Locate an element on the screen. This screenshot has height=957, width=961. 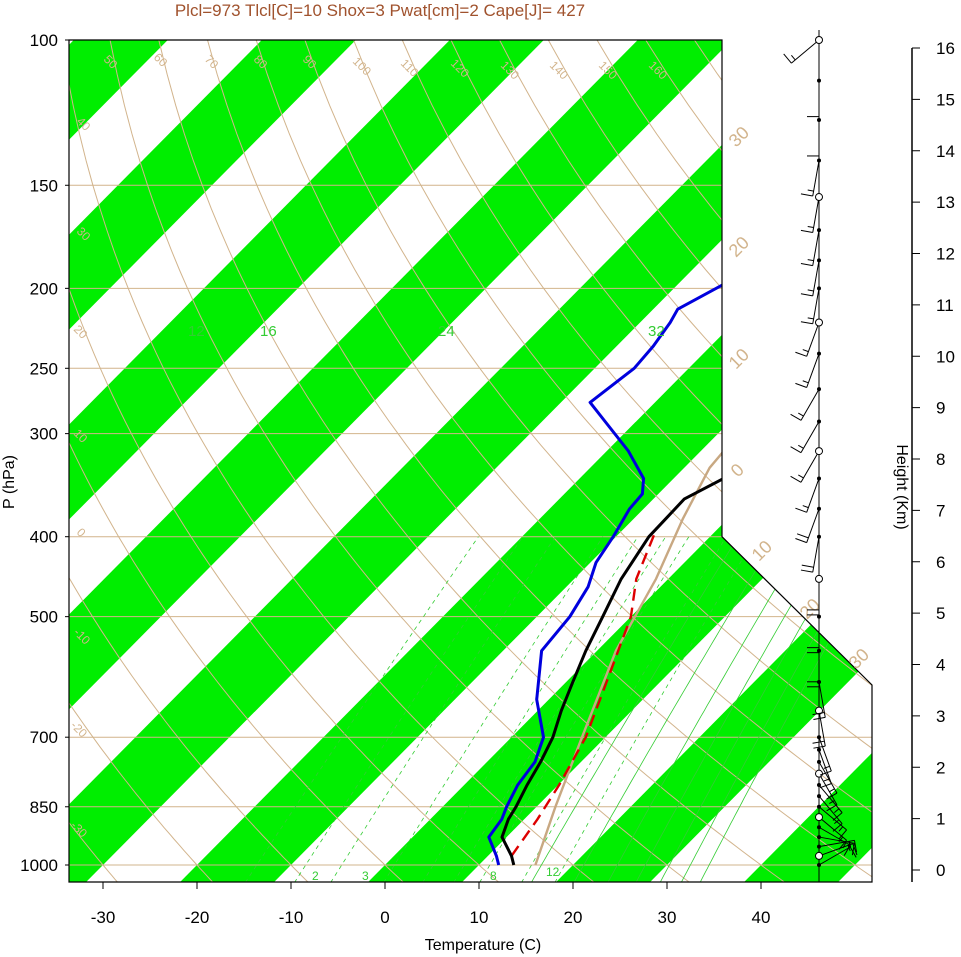
y2-axis-label: Height (Km) is located at coordinates (901, 486).